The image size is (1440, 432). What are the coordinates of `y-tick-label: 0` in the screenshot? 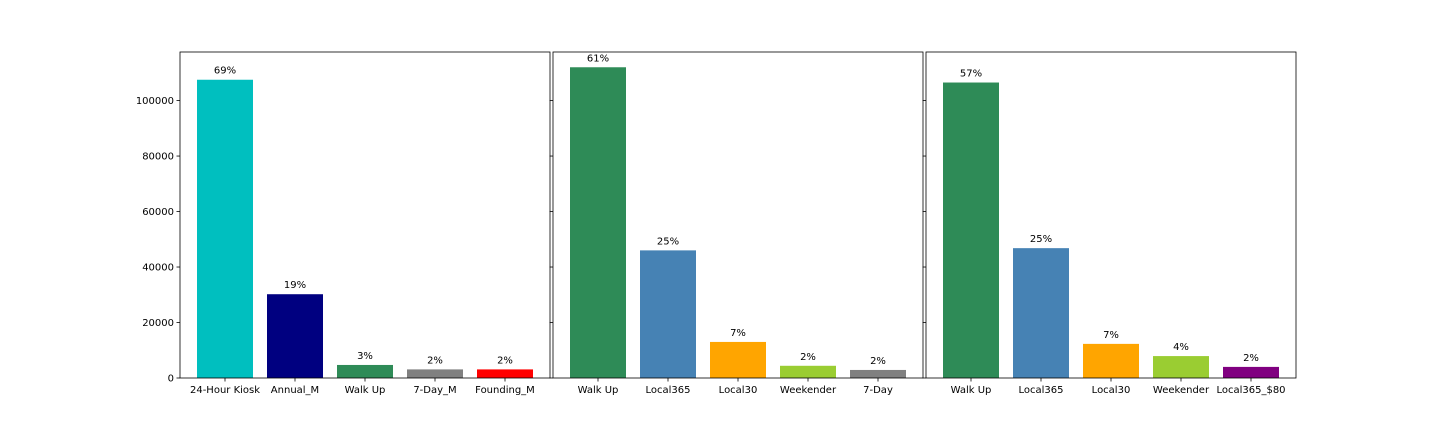 It's located at (171, 379).